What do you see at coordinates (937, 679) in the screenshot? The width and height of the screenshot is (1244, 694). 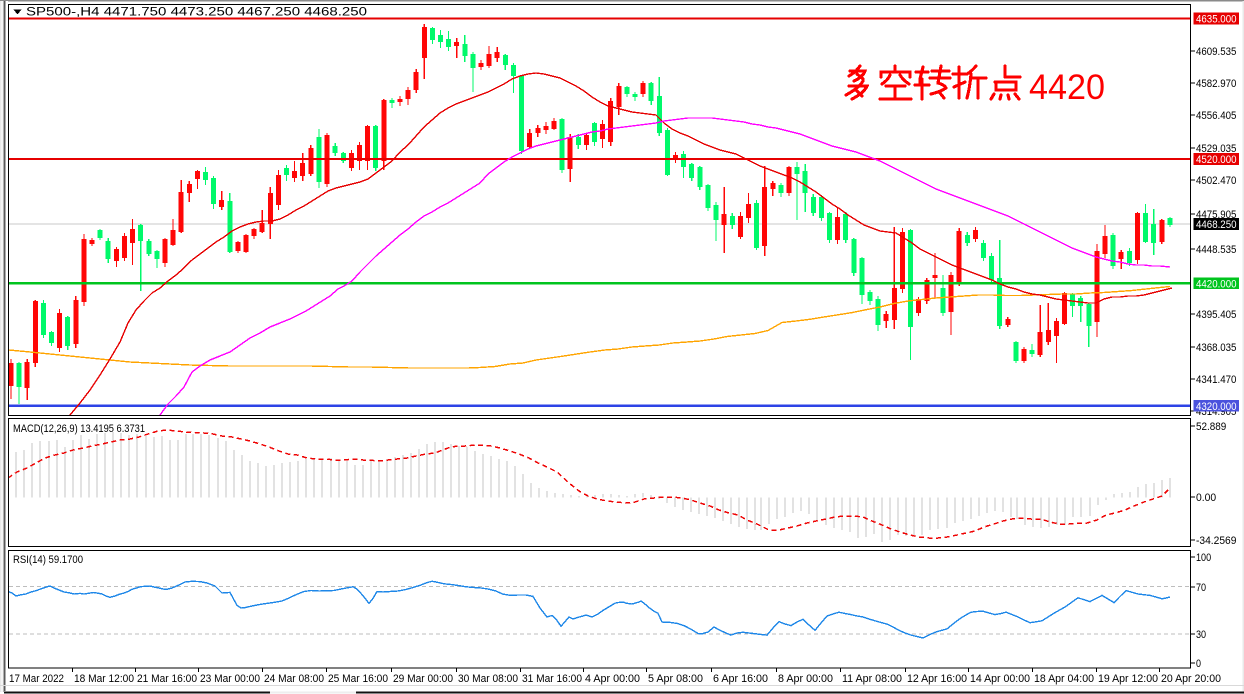 I see `svg-text: 12 Apr 16:00` at bounding box center [937, 679].